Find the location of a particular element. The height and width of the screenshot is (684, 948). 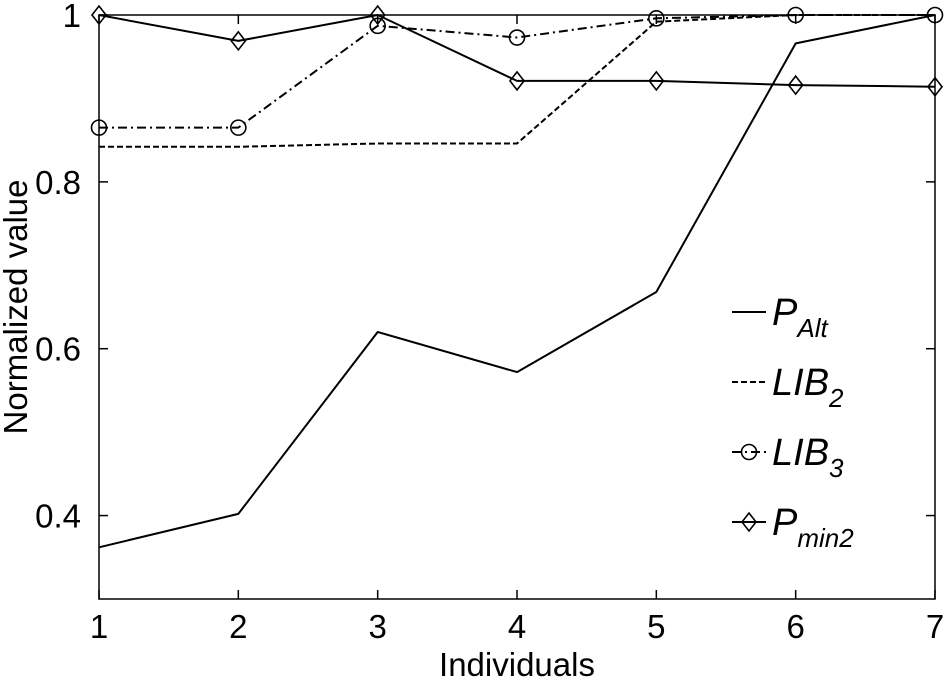

y-tick-label: 0.6 is located at coordinates (58, 349).